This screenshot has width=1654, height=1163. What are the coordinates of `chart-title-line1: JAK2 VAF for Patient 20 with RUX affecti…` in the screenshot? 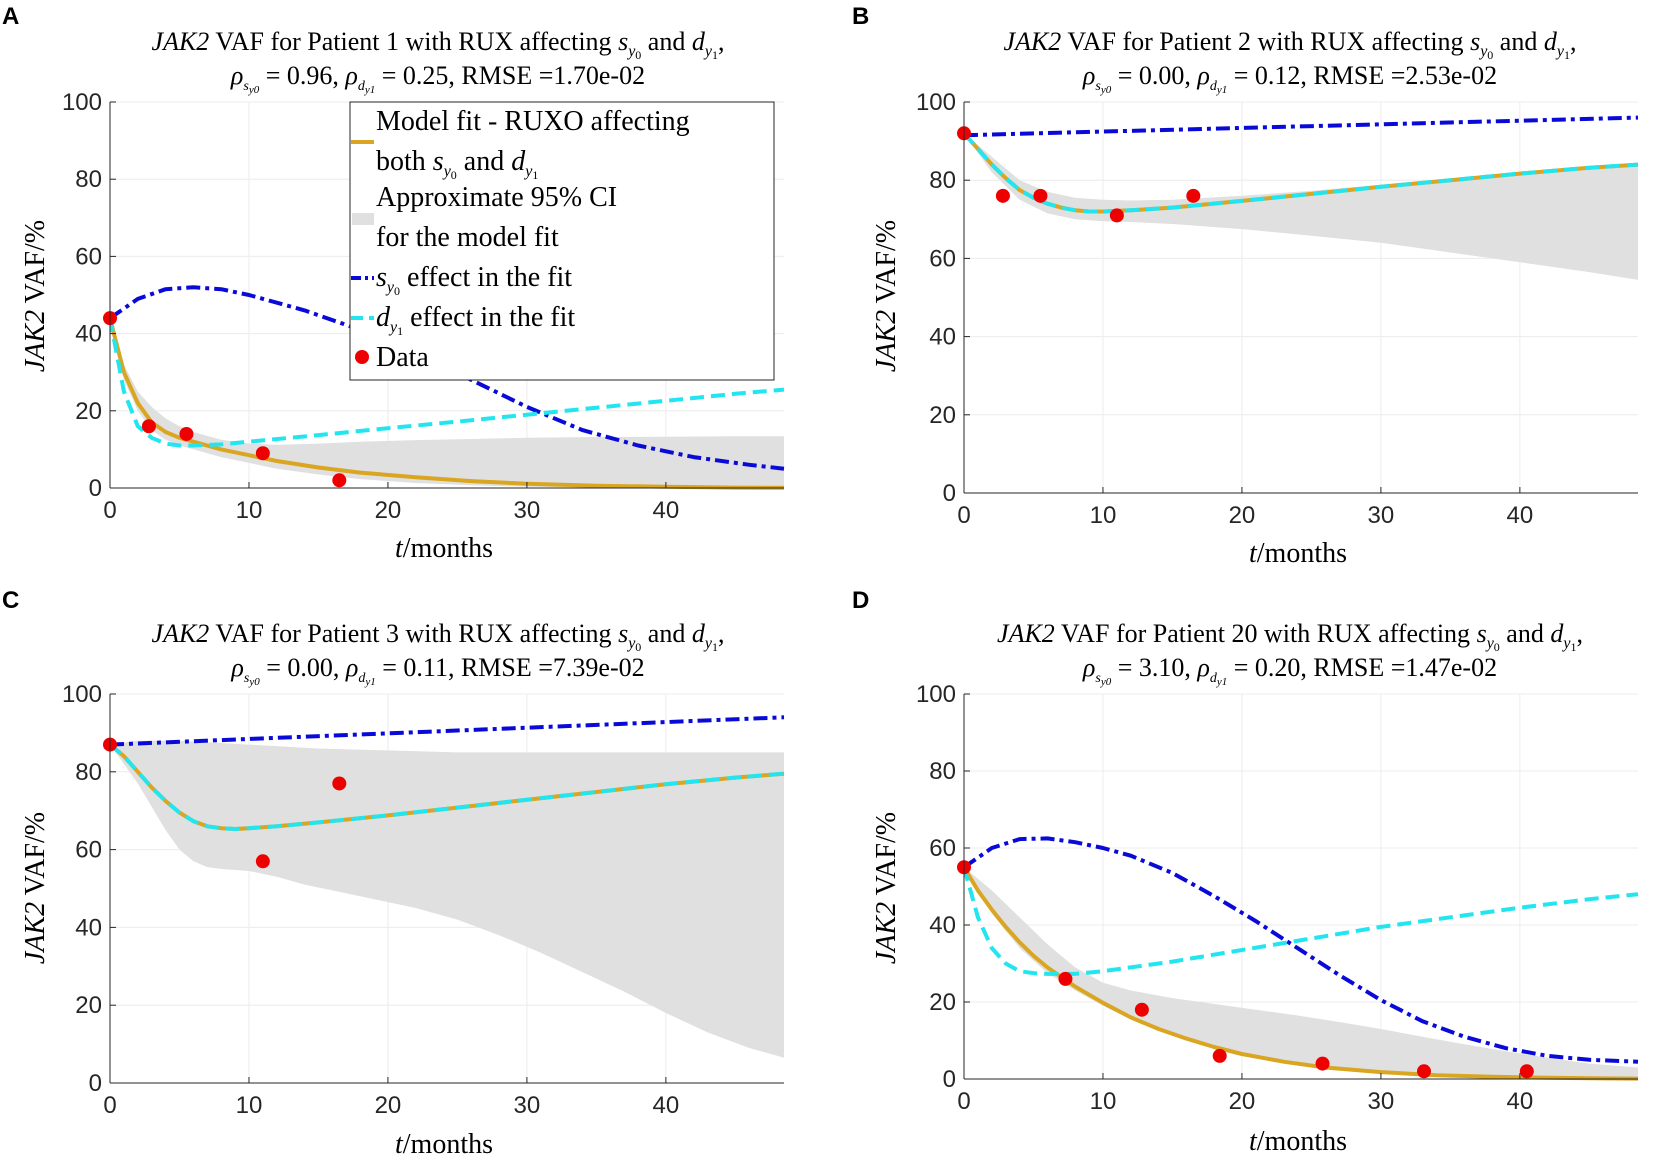 It's located at (1290, 636).